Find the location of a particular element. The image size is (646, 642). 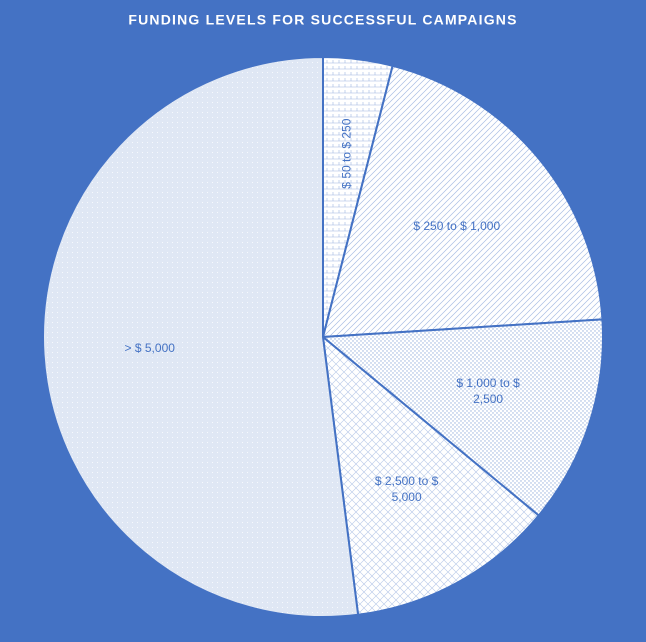

label-box: $ 250 to $ 1,000 is located at coordinates (457, 226).